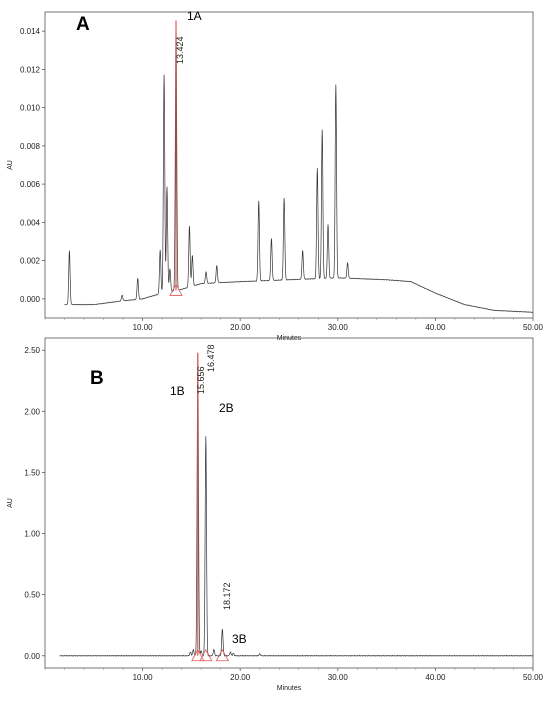 Image resolution: width=550 pixels, height=710 pixels. Describe the element at coordinates (30, 108) in the screenshot. I see `y-tick-label: 0.010` at that location.